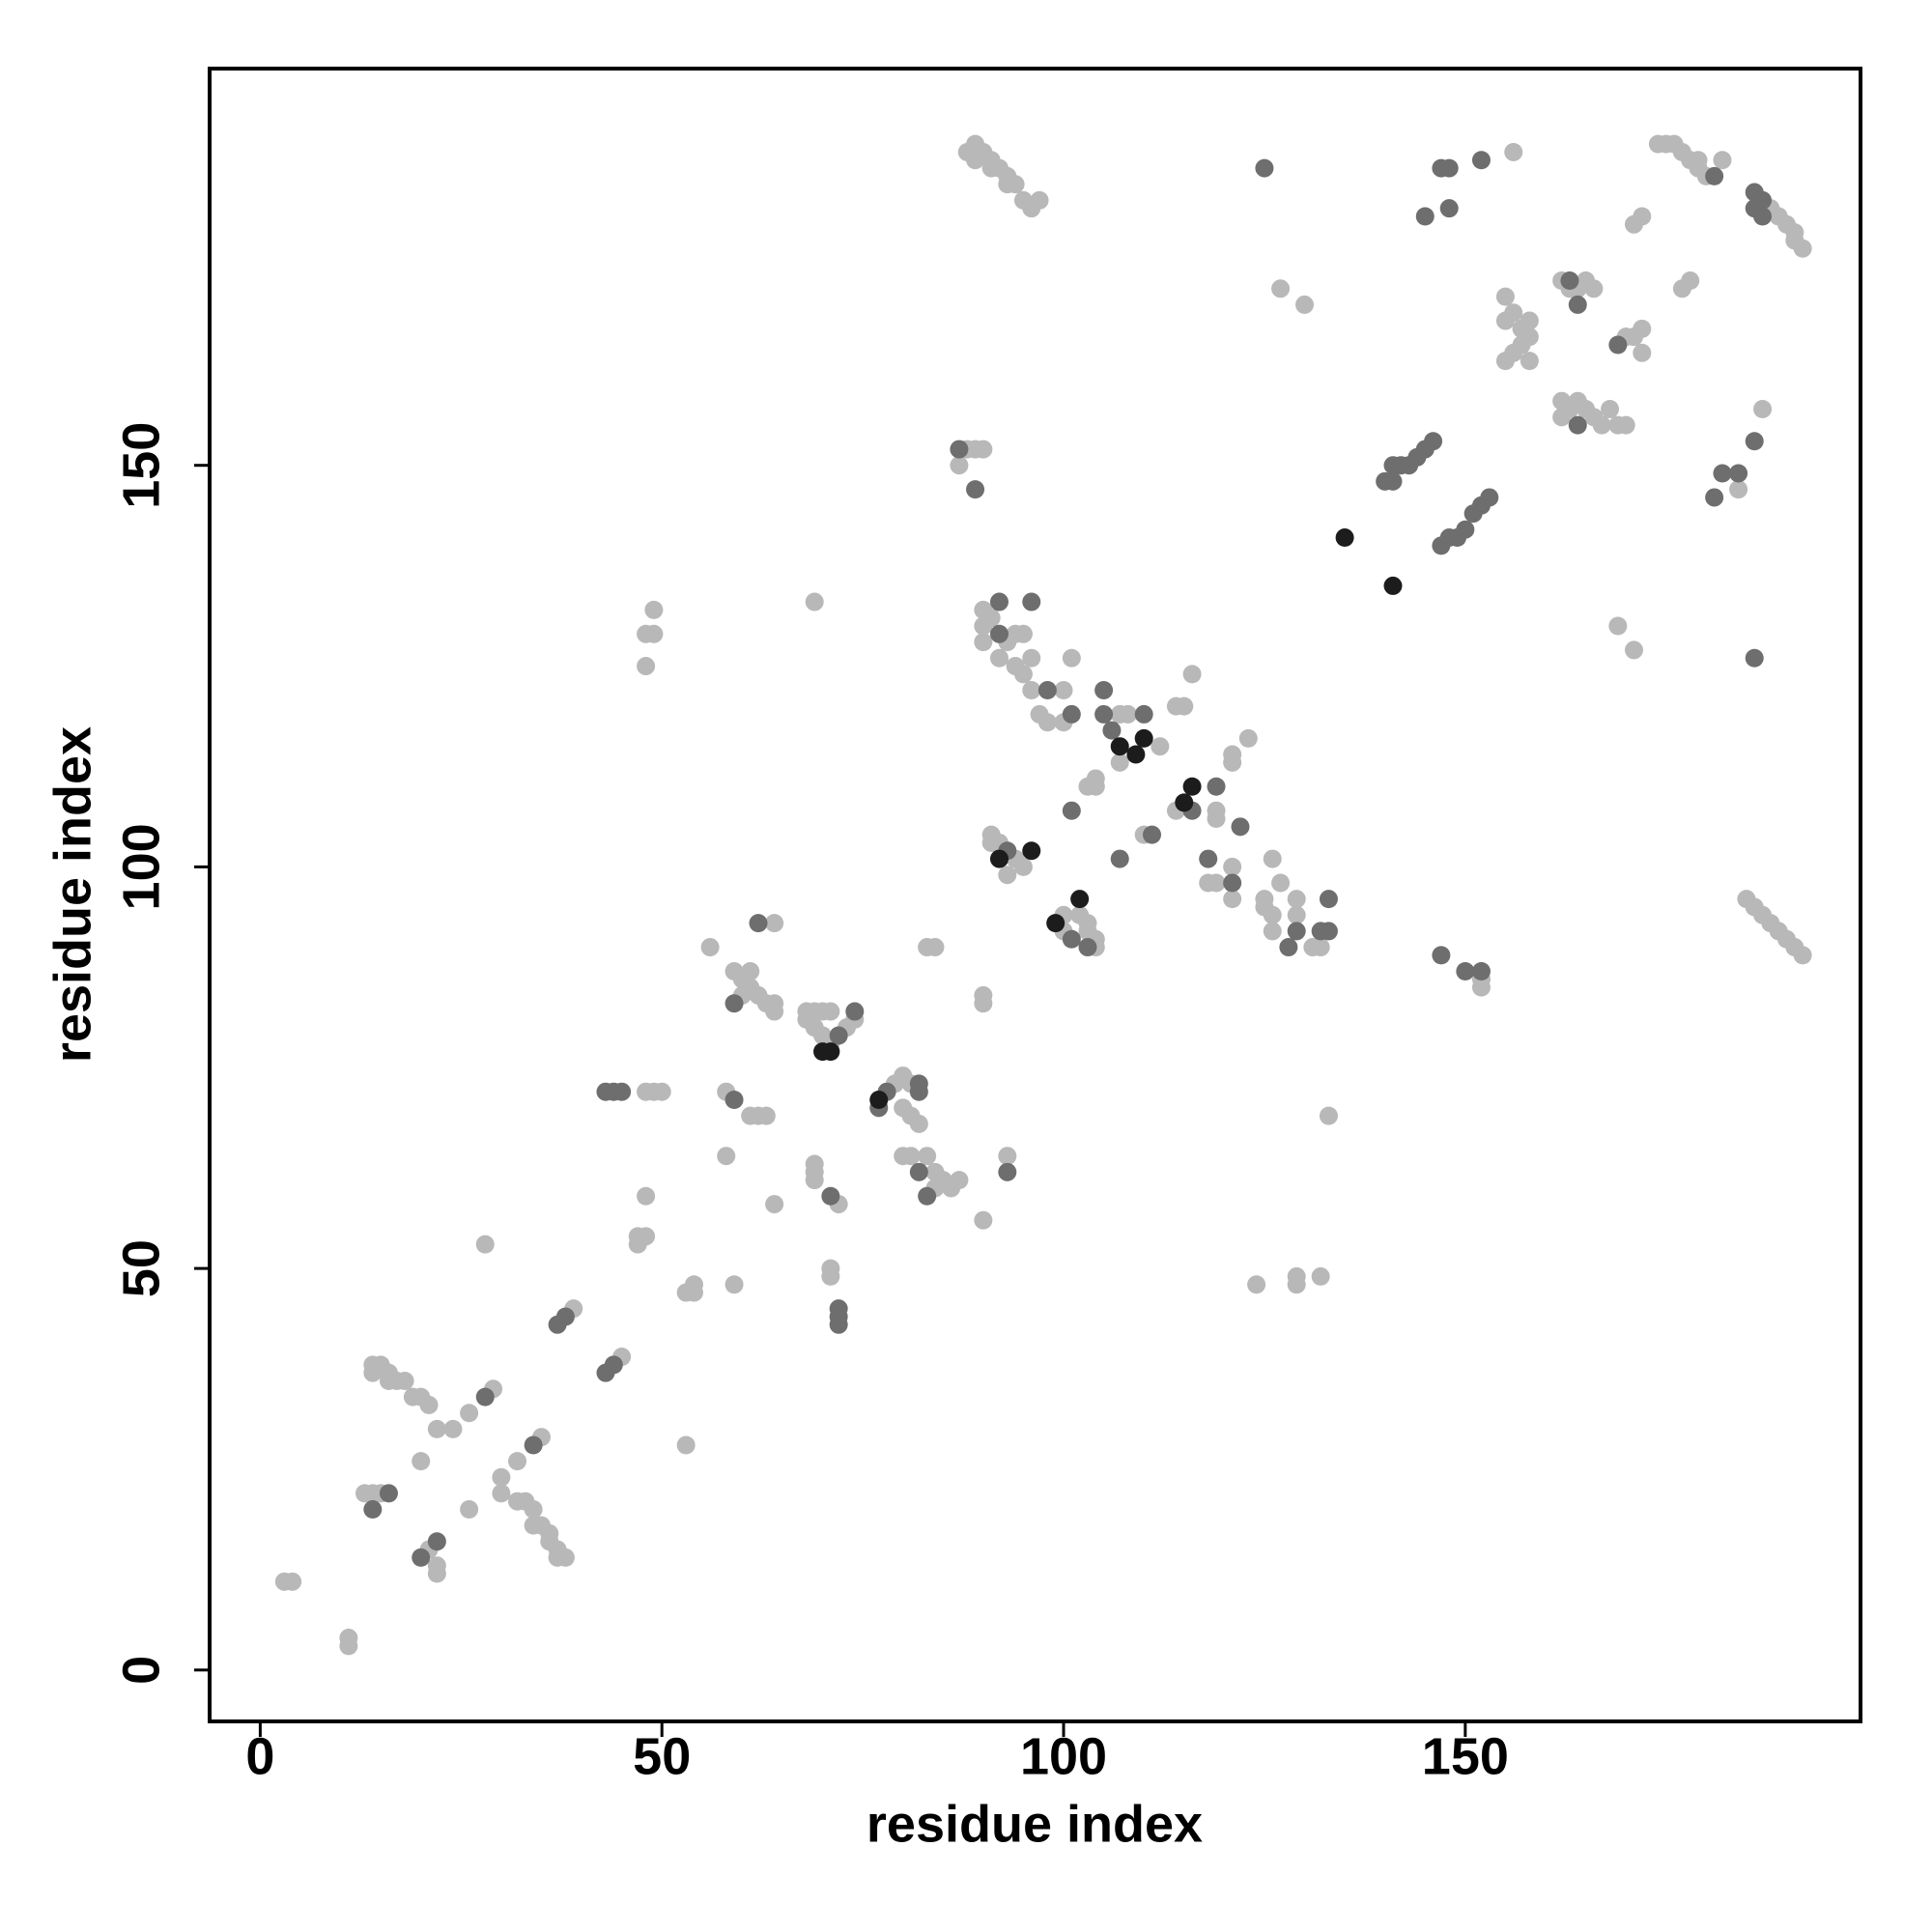  I want to click on y-tick-label: 0, so click(141, 1670).